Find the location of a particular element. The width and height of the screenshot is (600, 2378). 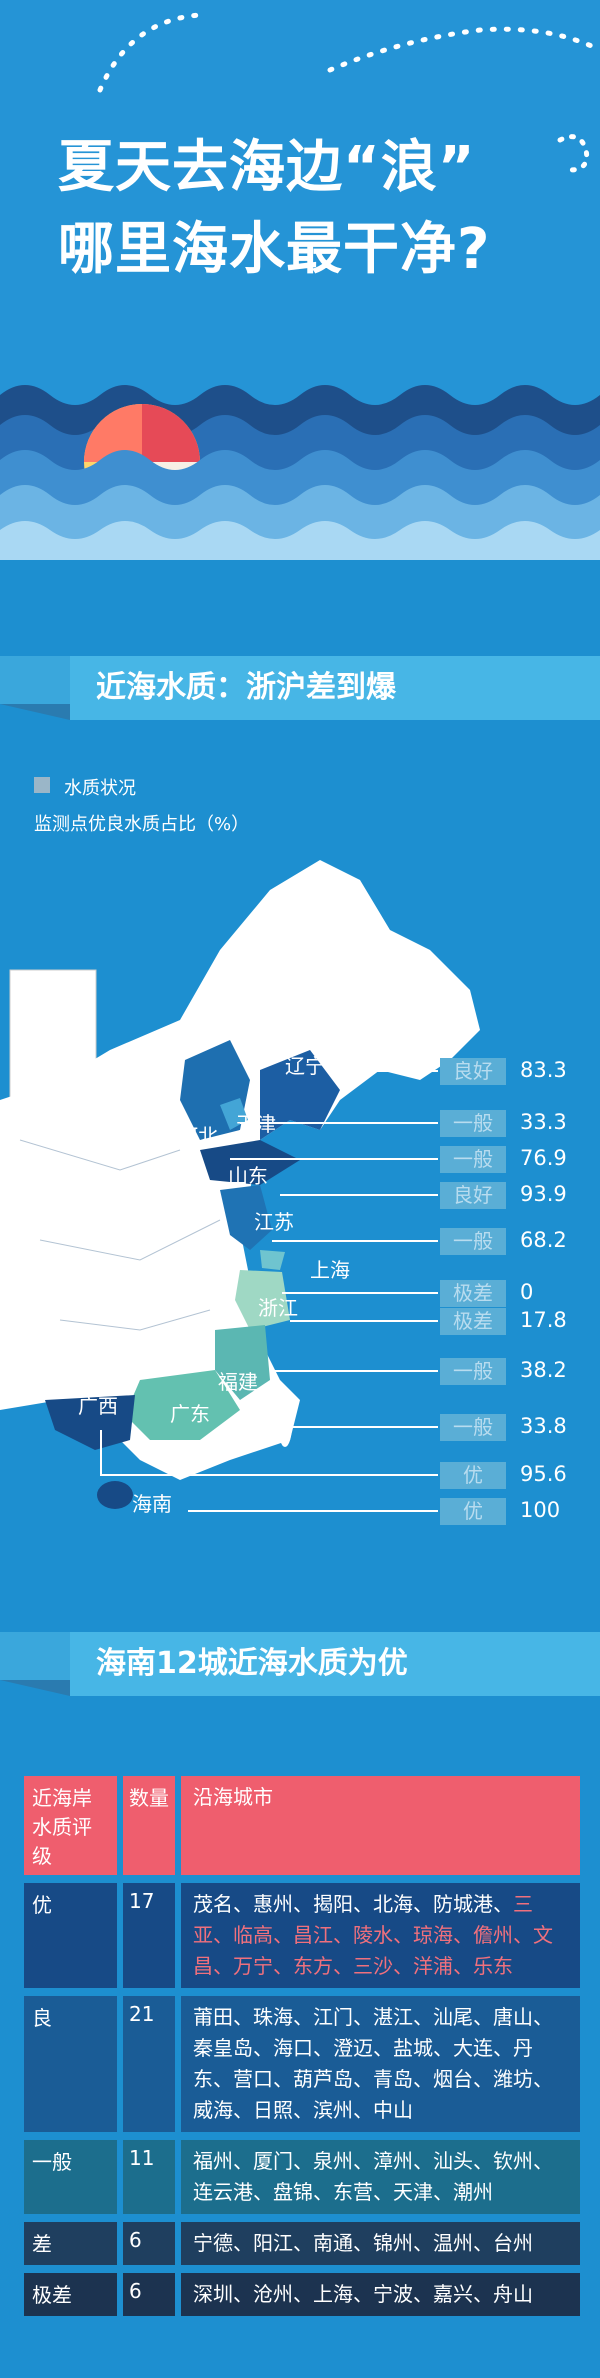

value-hainan: 100 is located at coordinates (540, 1510).